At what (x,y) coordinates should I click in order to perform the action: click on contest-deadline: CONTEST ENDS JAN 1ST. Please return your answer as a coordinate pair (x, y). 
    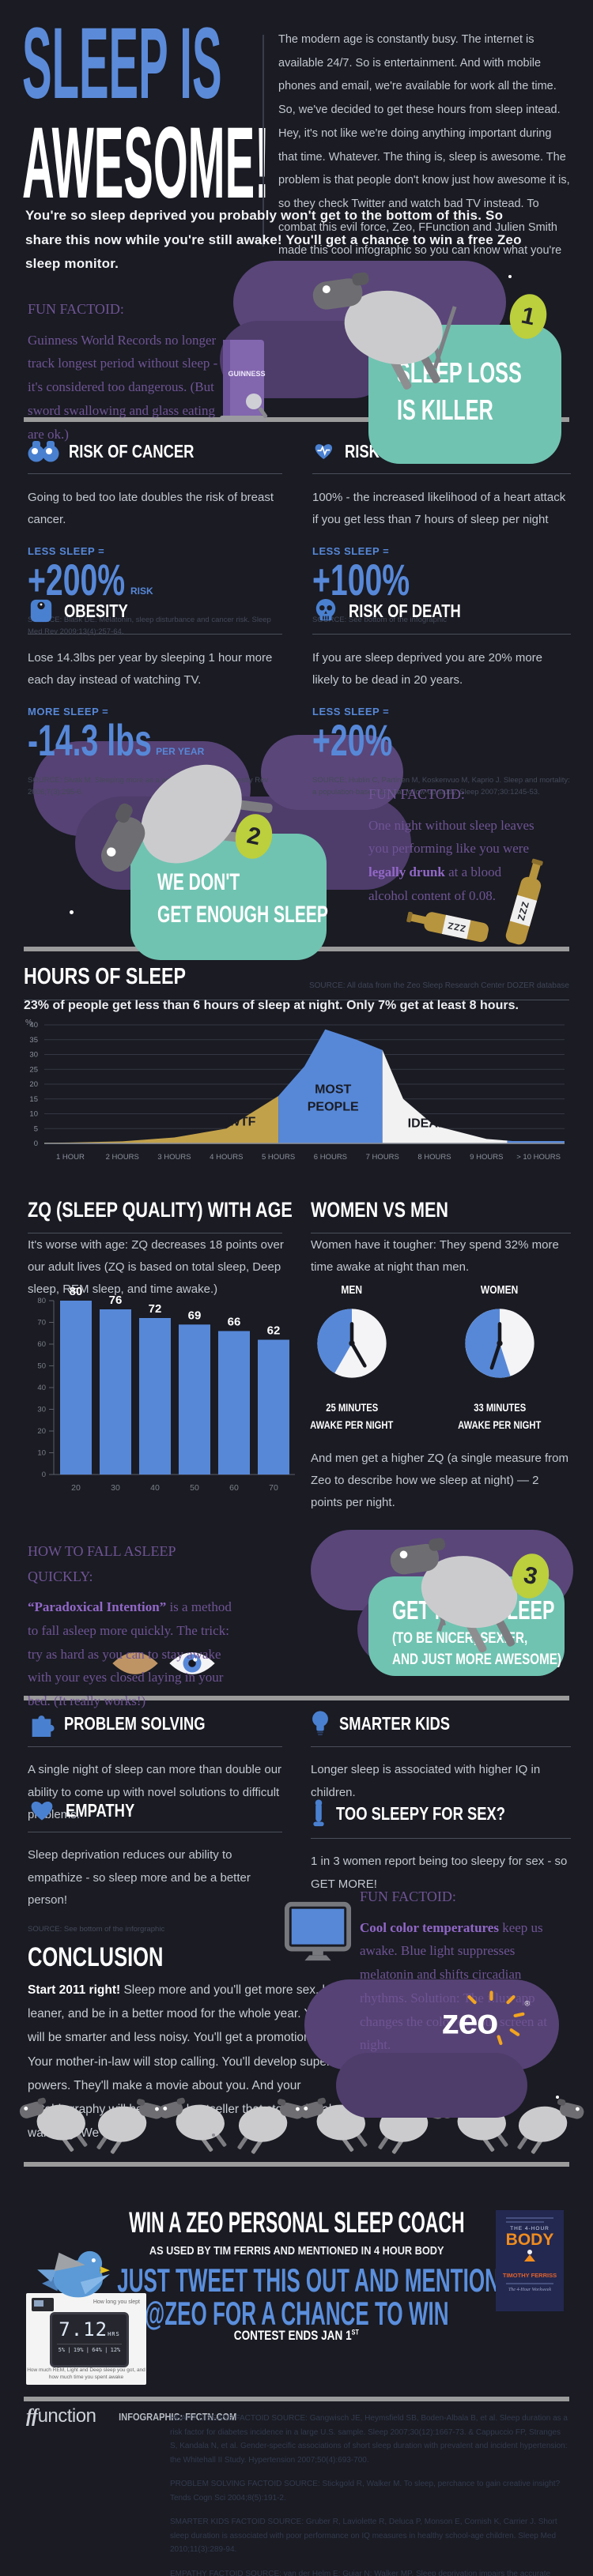
    Looking at the image, I should click on (296, 2335).